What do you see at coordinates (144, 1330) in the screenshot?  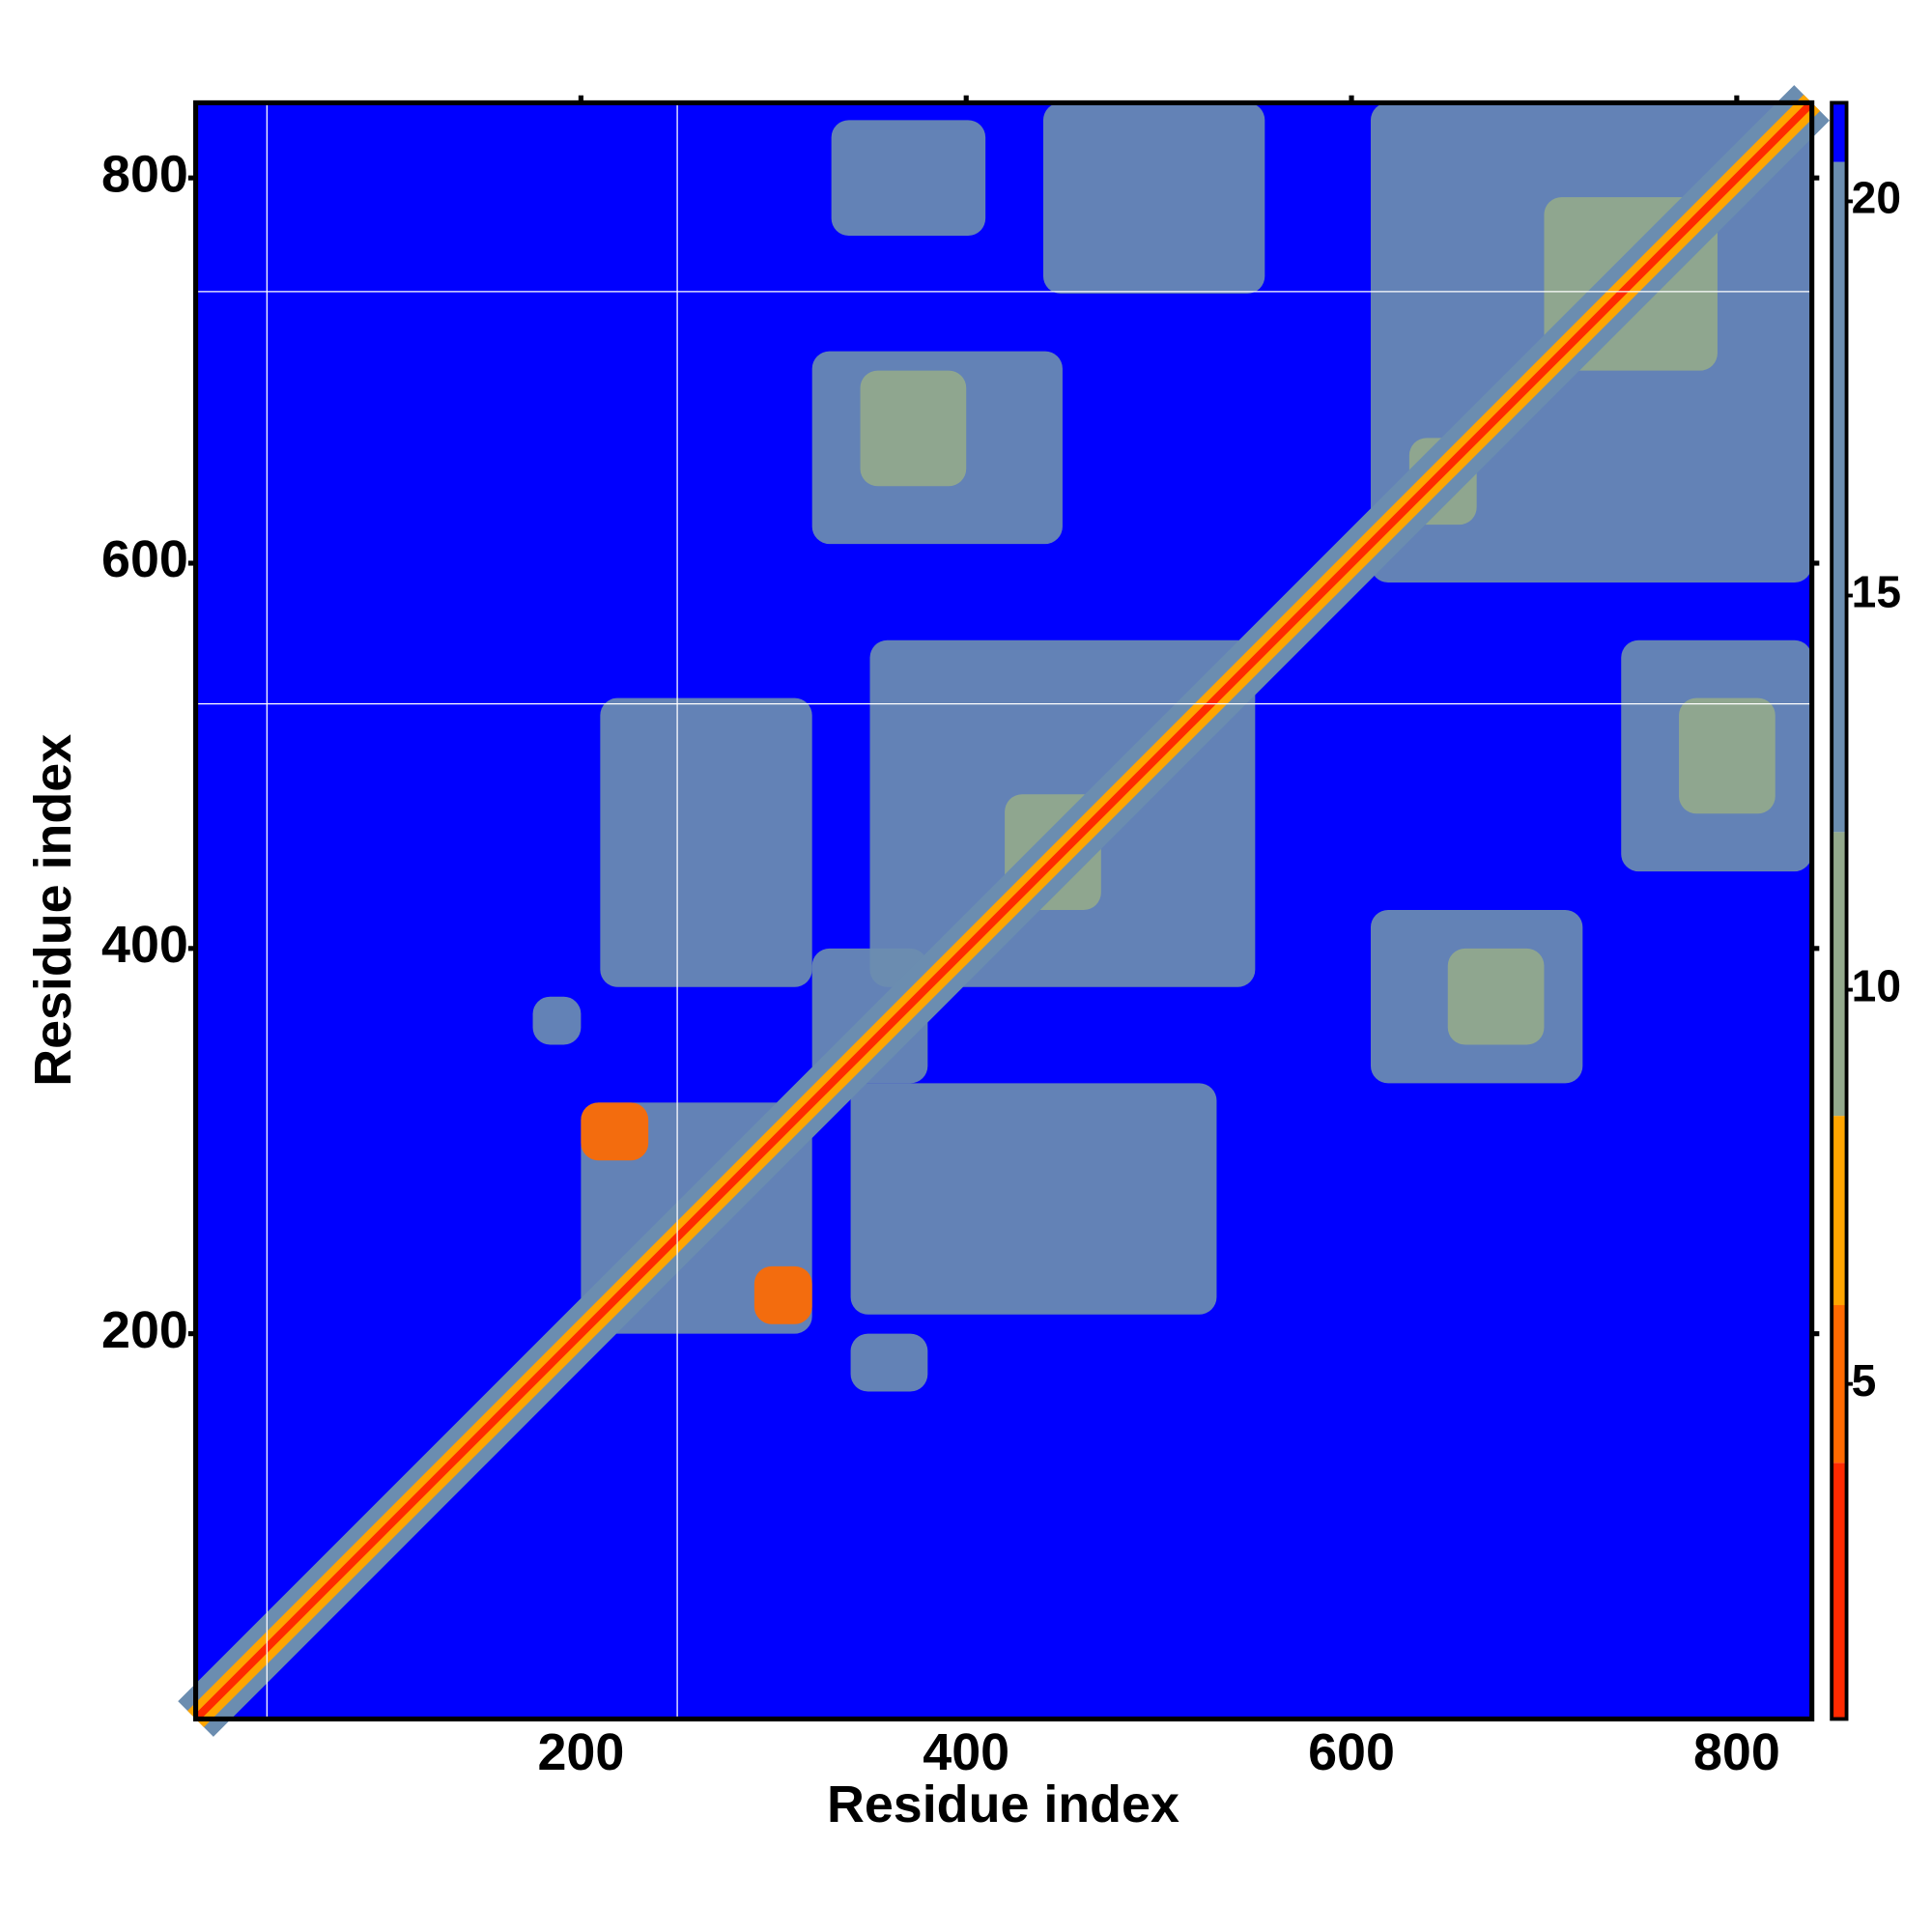 I see `y-tick-label: 200` at bounding box center [144, 1330].